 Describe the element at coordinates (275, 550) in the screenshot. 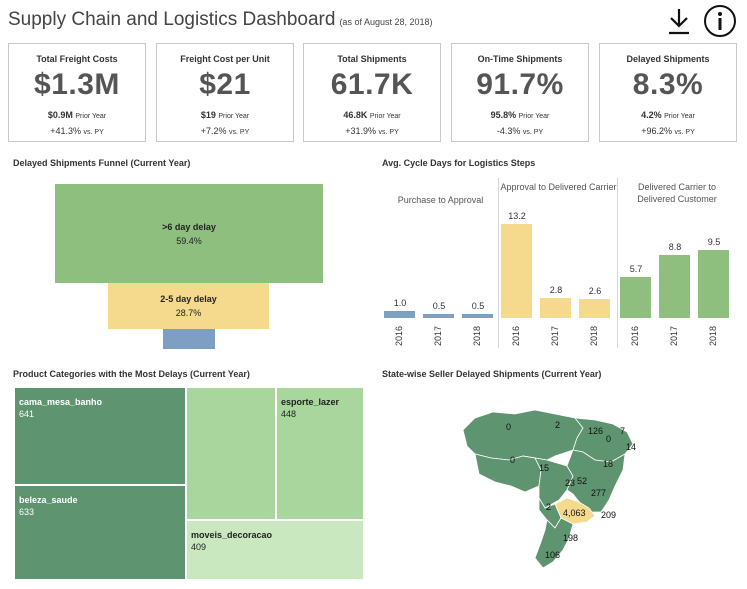

I see `treemap-cell-moveis-decoracao: moveis_decoracao 409` at that location.